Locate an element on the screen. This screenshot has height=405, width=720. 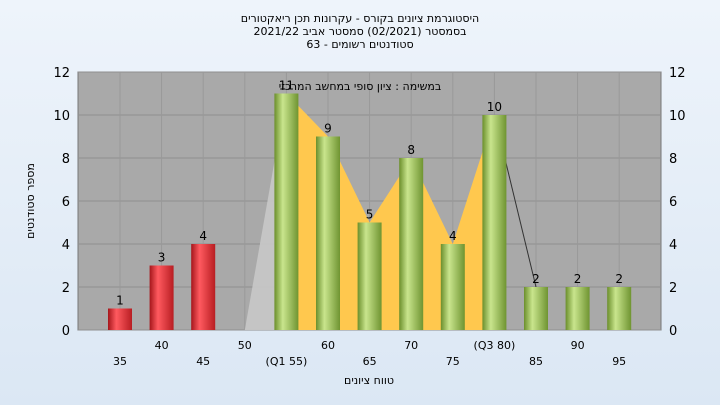
y-tick-label-left: 10 is located at coordinates (61, 116).